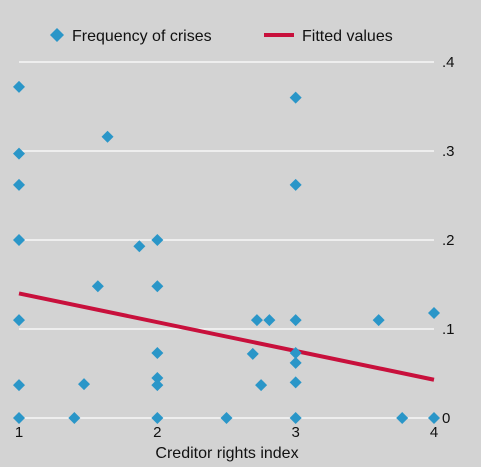  I want to click on legend-item-fitted: Fitted values, so click(328, 36).